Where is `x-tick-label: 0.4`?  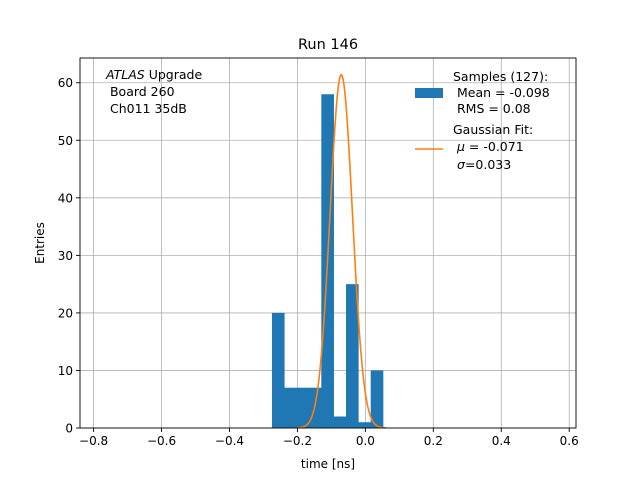
x-tick-label: 0.4 is located at coordinates (501, 441).